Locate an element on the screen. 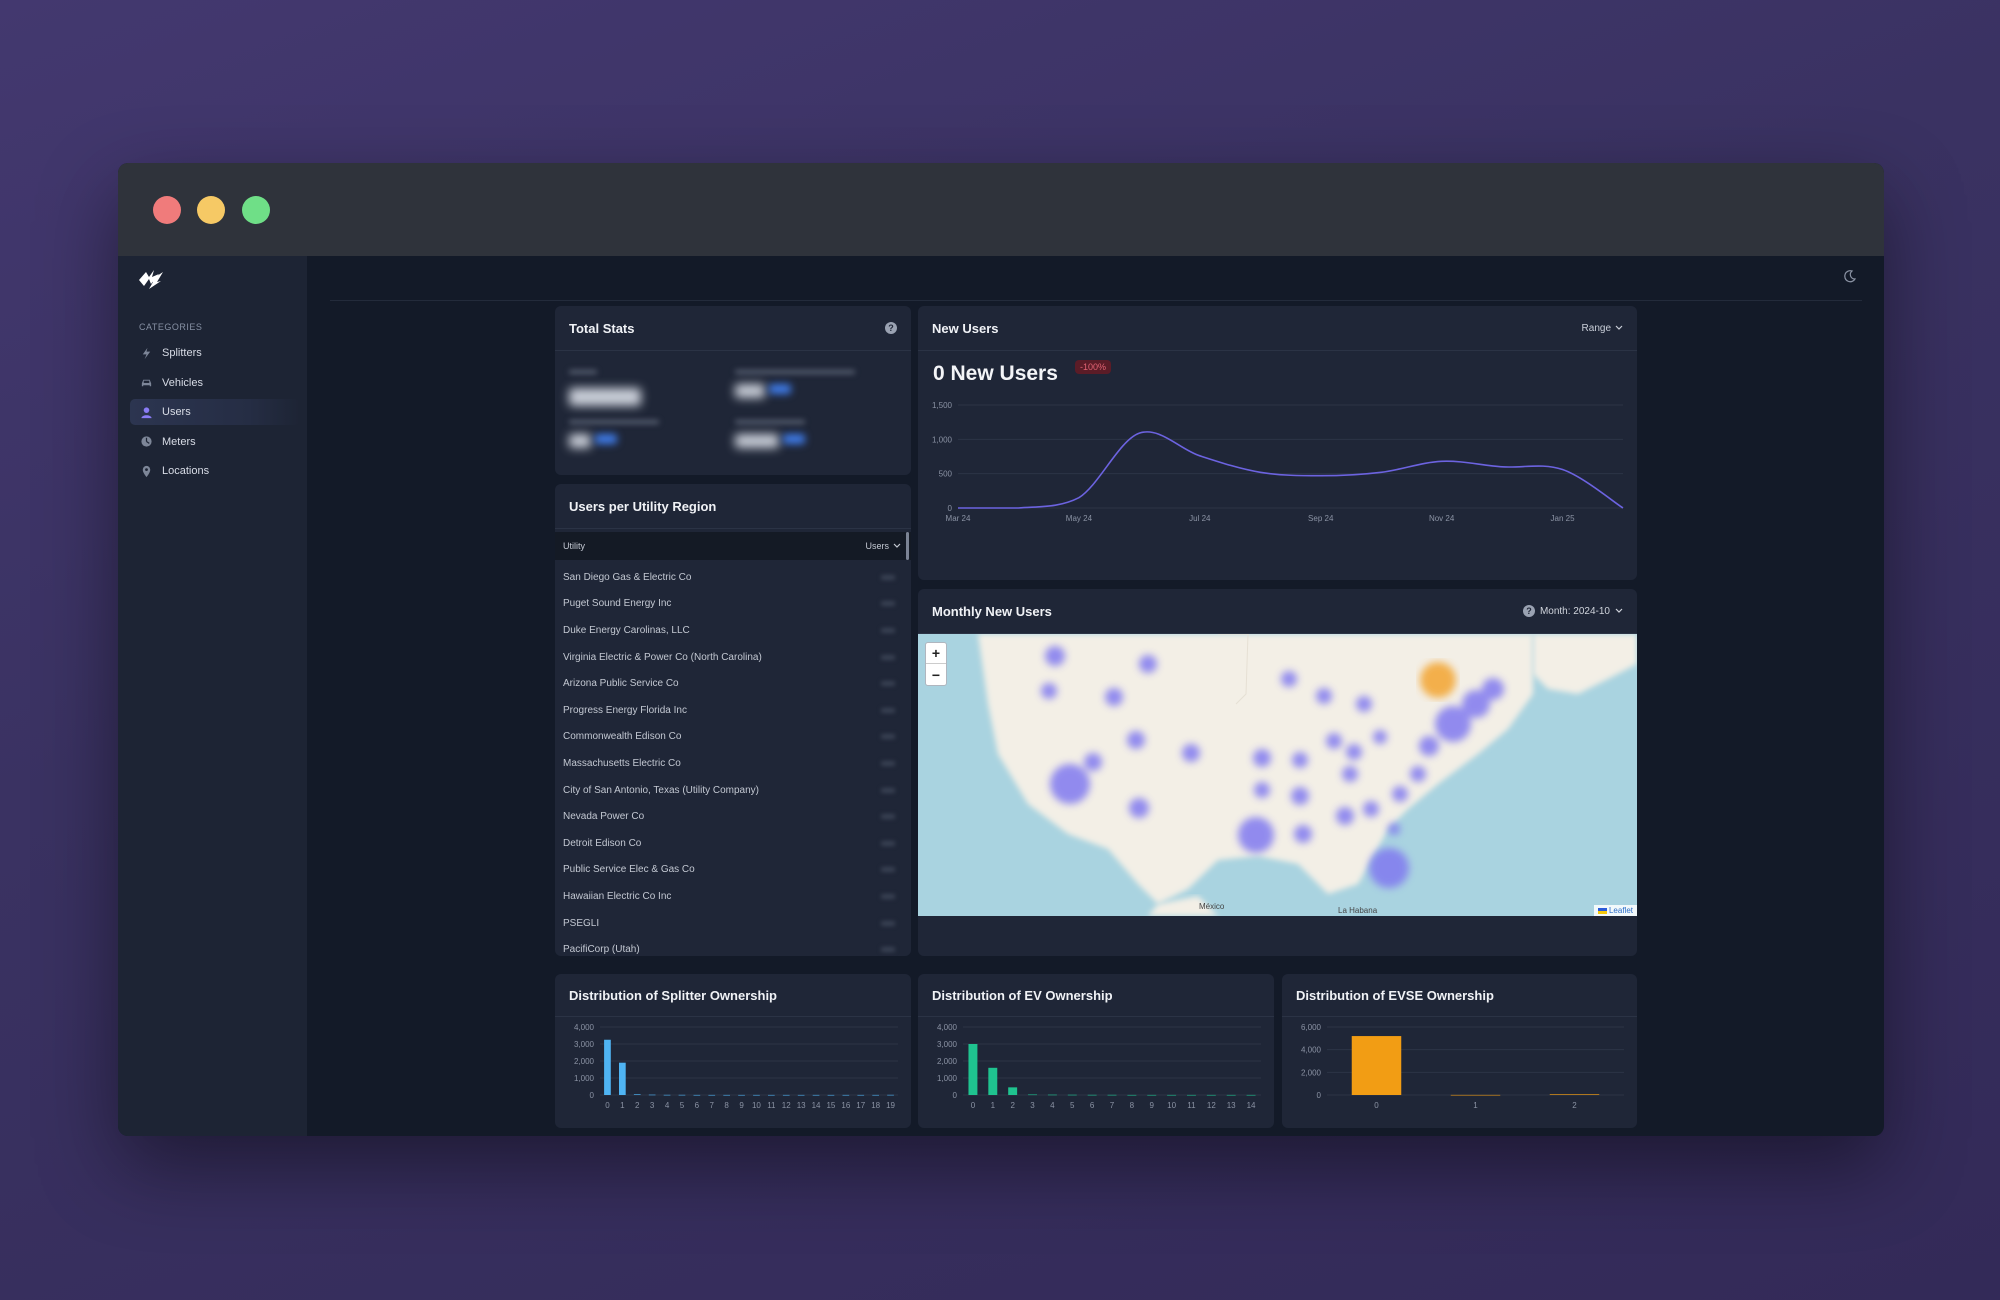 The image size is (2000, 1300). users-heat-map: + − México La Habana Leaflet is located at coordinates (1277, 775).